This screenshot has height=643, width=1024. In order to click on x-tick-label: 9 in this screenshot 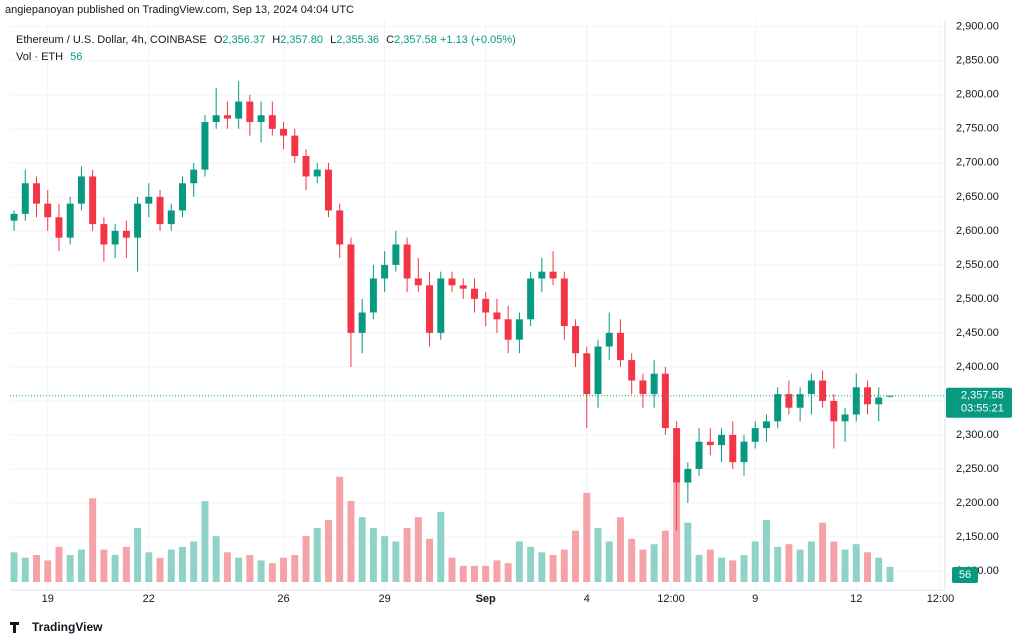, I will do `click(755, 599)`.